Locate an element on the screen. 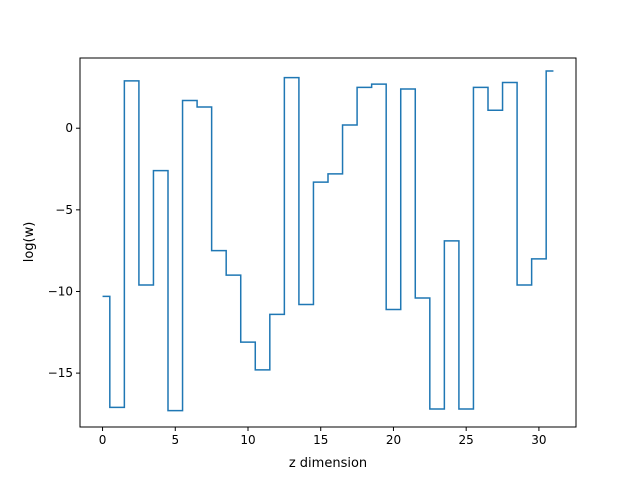 The height and width of the screenshot is (484, 640). x-tick-label: 15 is located at coordinates (320, 440).